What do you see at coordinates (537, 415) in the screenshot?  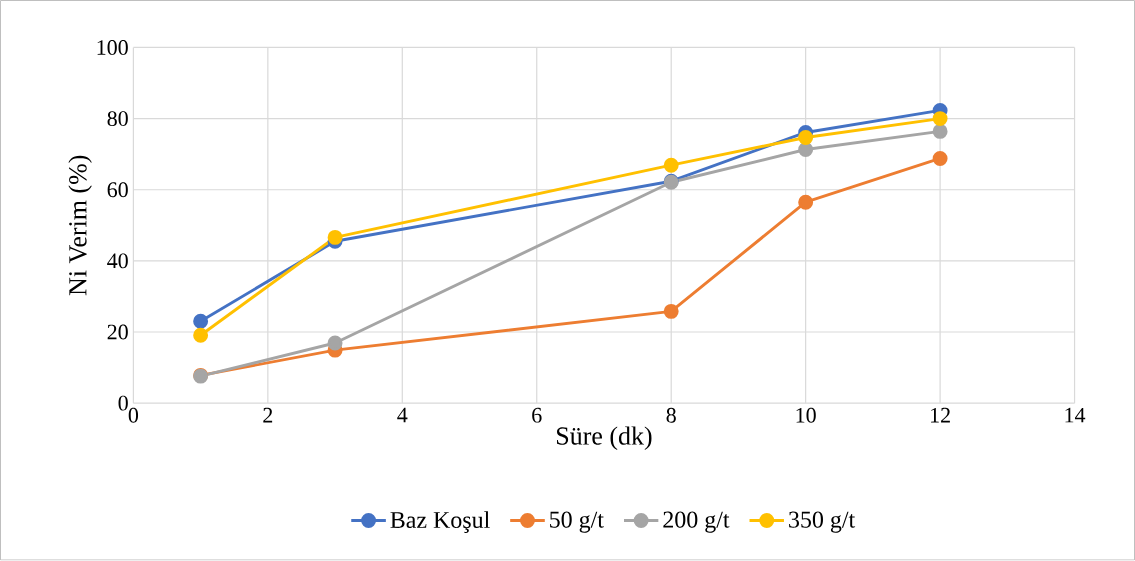 I see `x-tick-label: 6` at bounding box center [537, 415].